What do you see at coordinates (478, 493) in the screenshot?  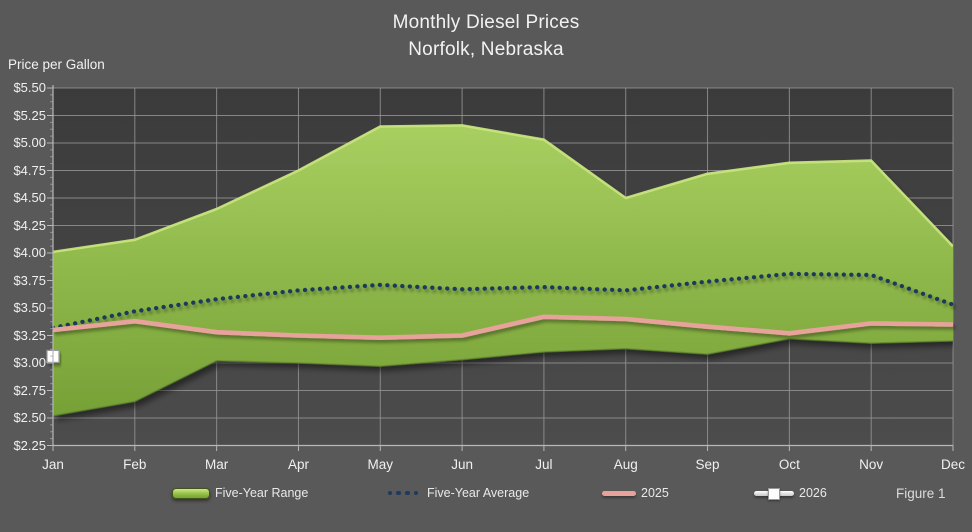 I see `legend-label: Five-Year Average` at bounding box center [478, 493].